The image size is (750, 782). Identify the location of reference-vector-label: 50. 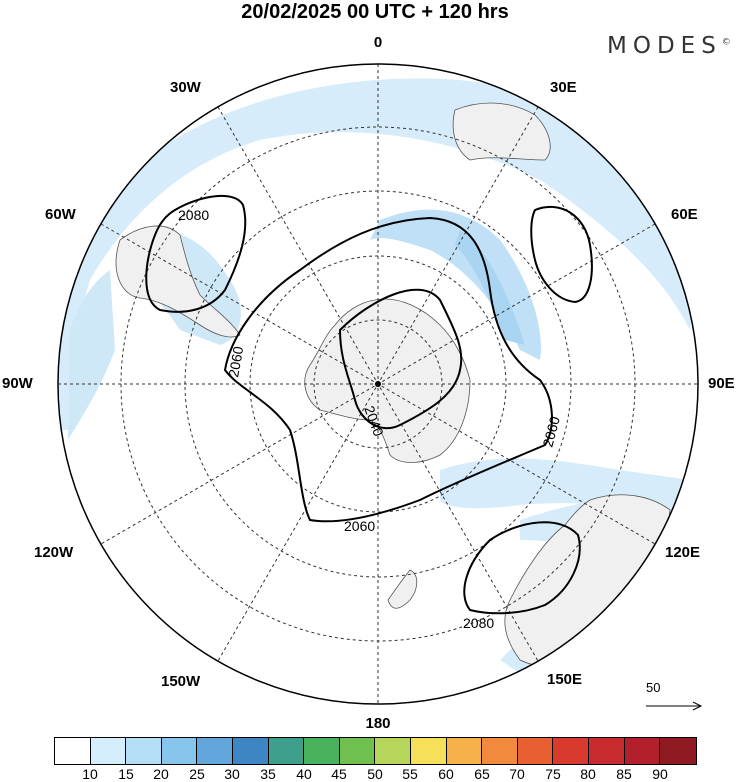
(653, 687).